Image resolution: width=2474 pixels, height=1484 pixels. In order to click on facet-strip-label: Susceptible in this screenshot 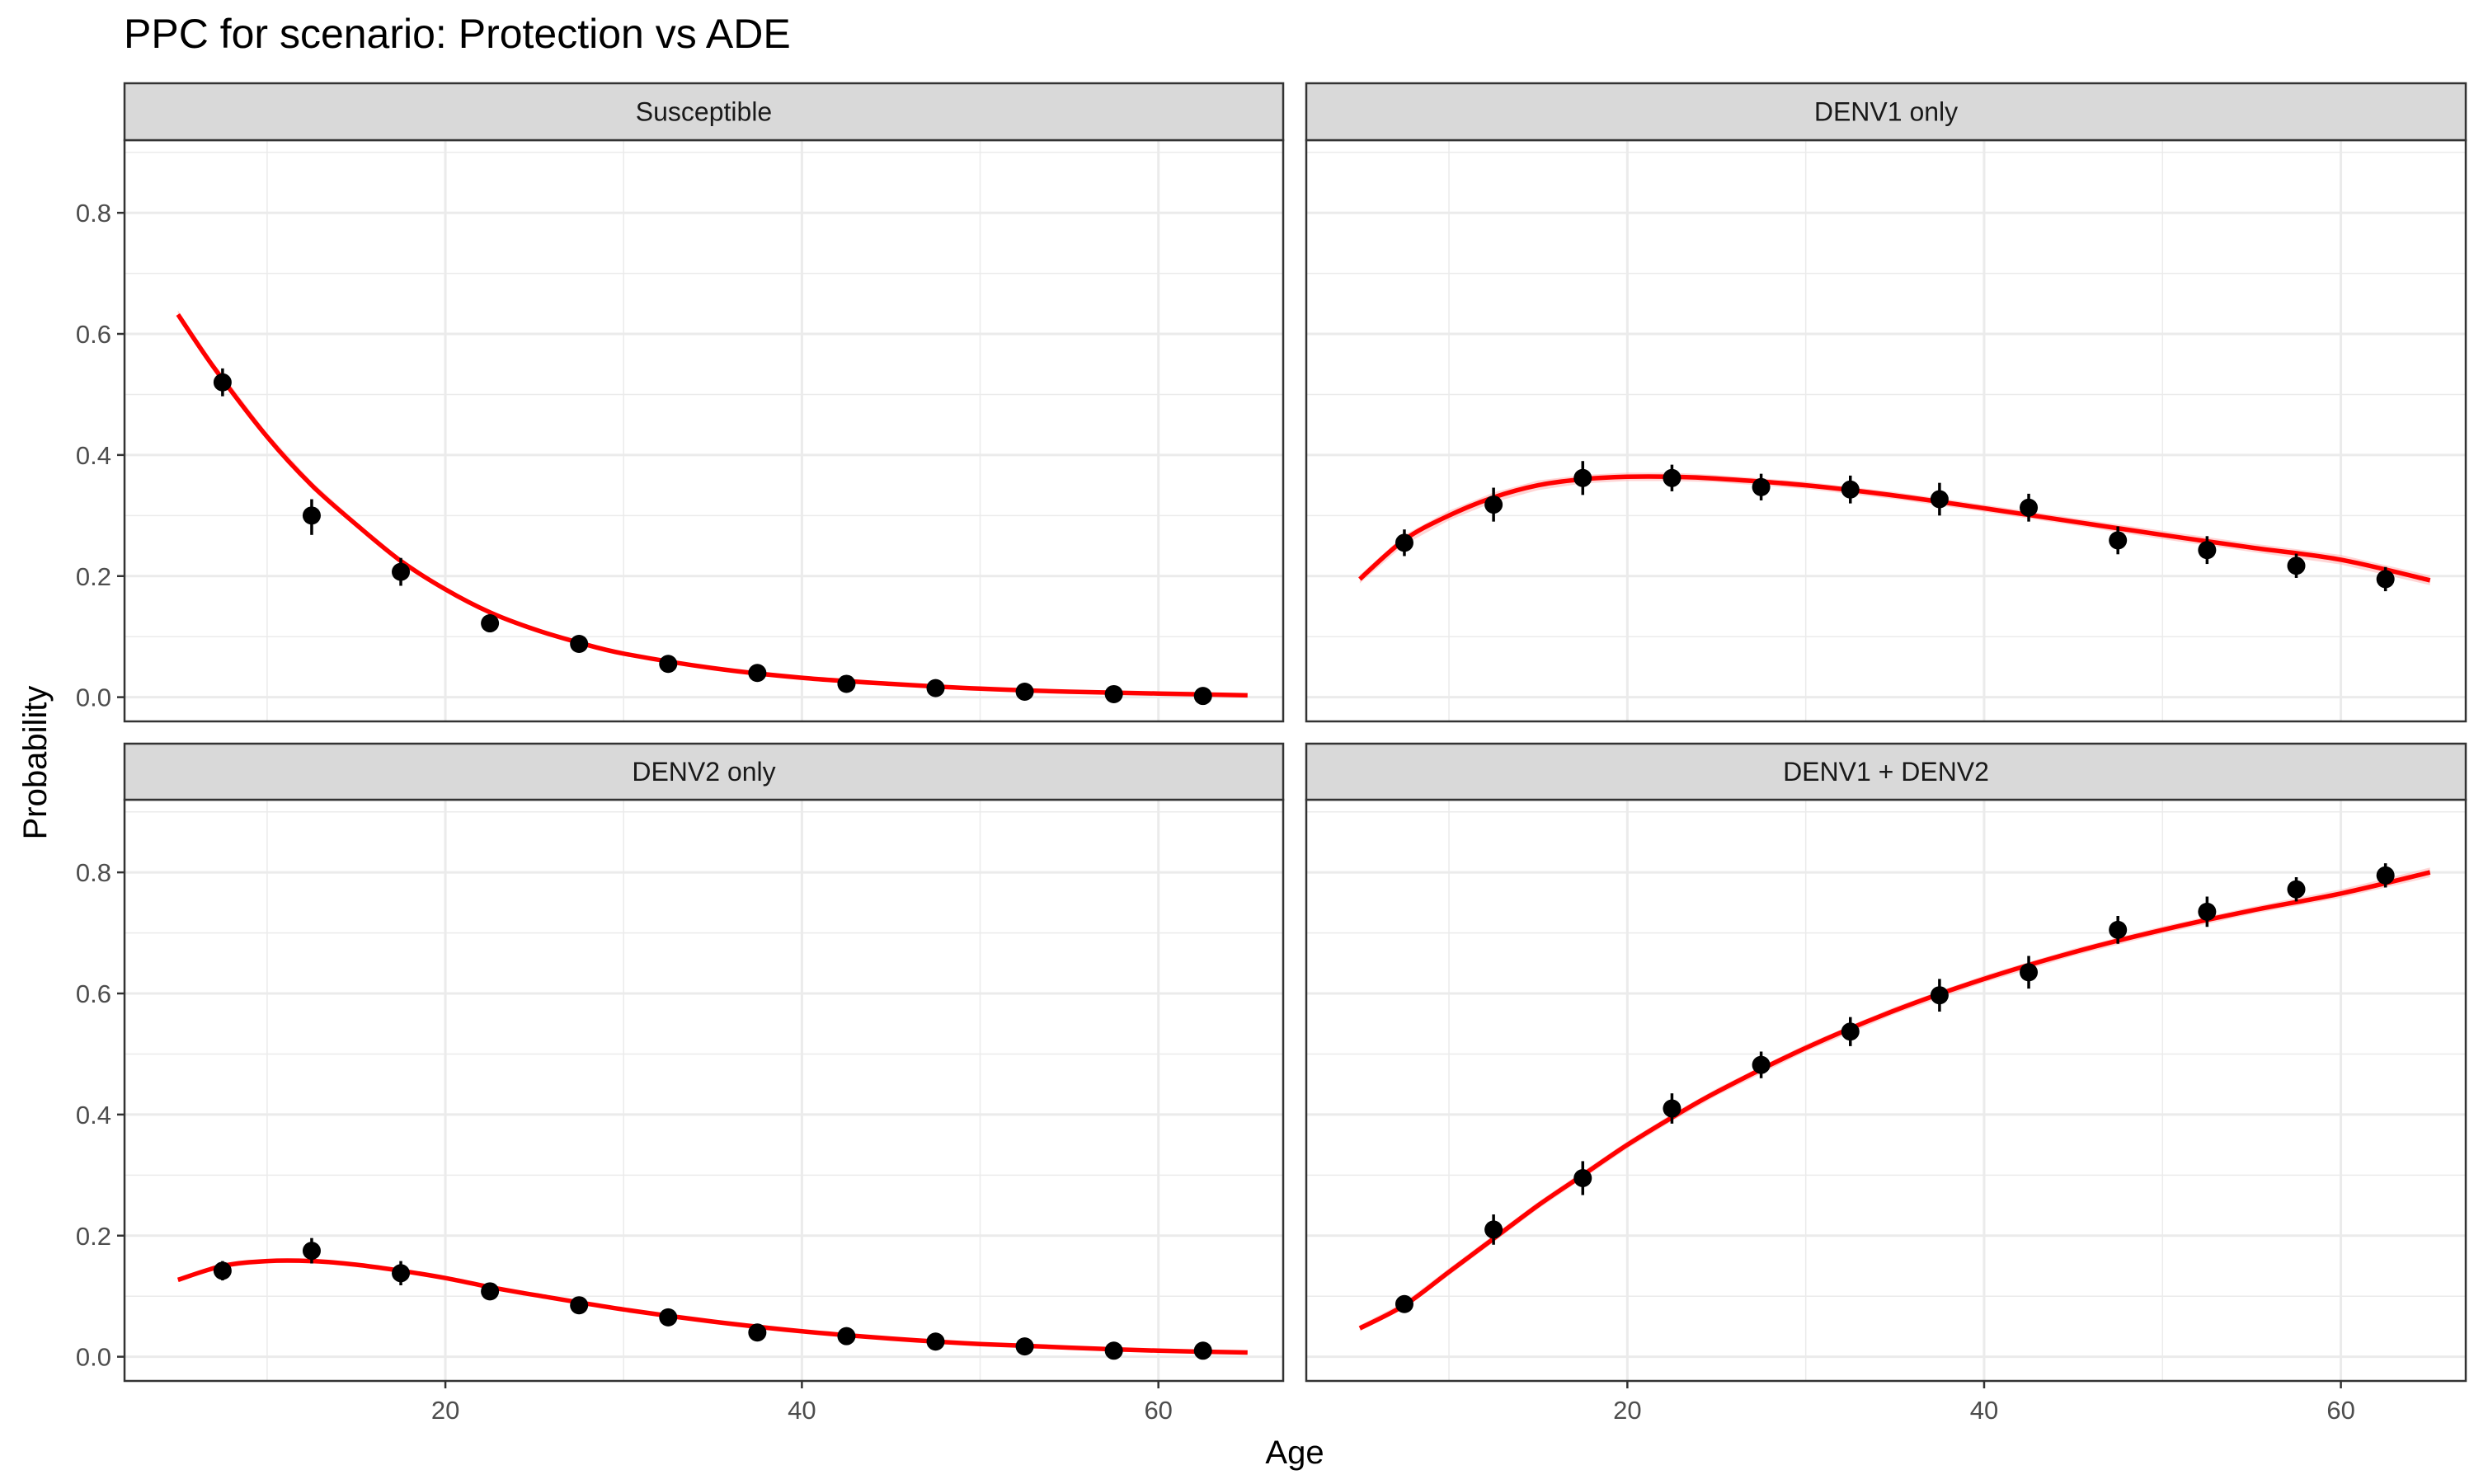, I will do `click(704, 112)`.